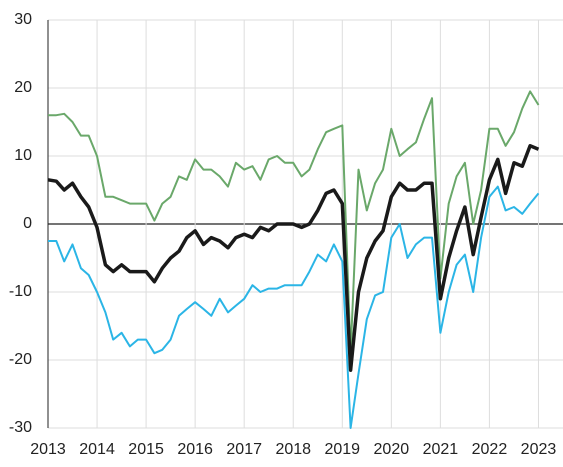 Image resolution: width=563 pixels, height=467 pixels. What do you see at coordinates (490, 449) in the screenshot?
I see `x-tick-label: 2022` at bounding box center [490, 449].